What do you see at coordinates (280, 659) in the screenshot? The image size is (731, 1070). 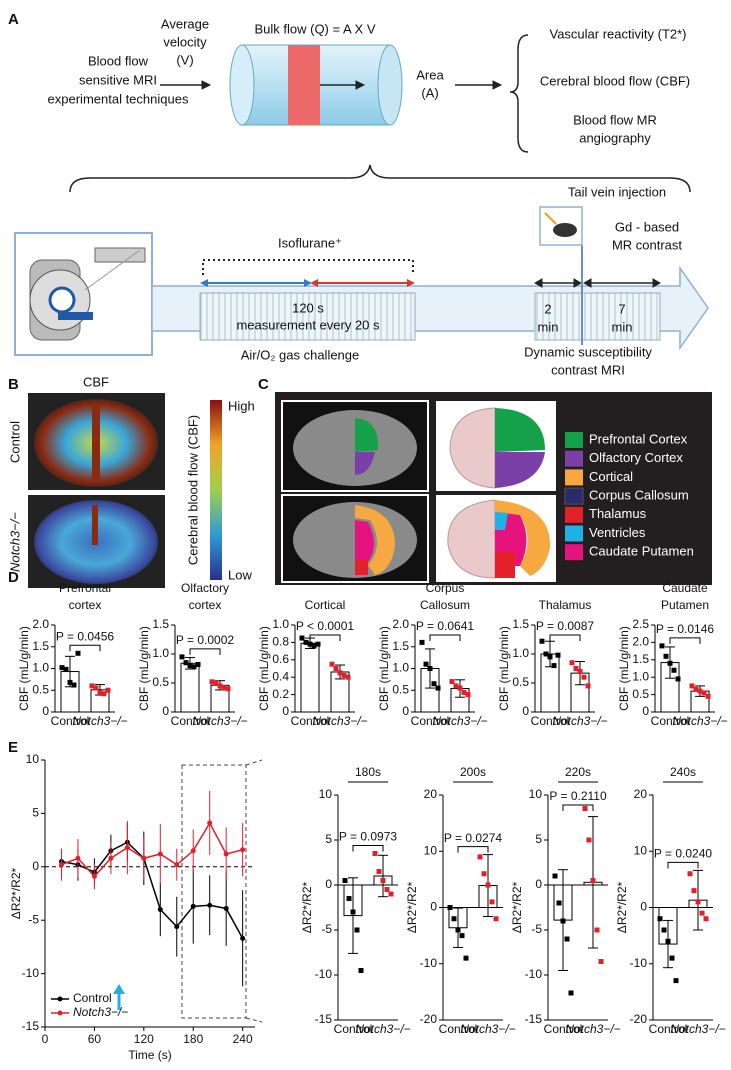 I see `y-tick-label: 0.6` at bounding box center [280, 659].